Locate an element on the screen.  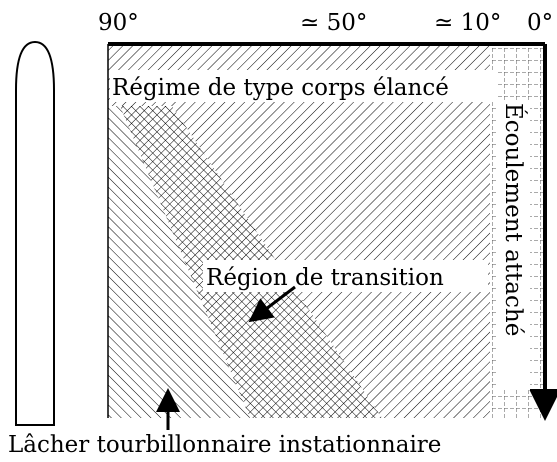
angle-label: 0° is located at coordinates (540, 23).